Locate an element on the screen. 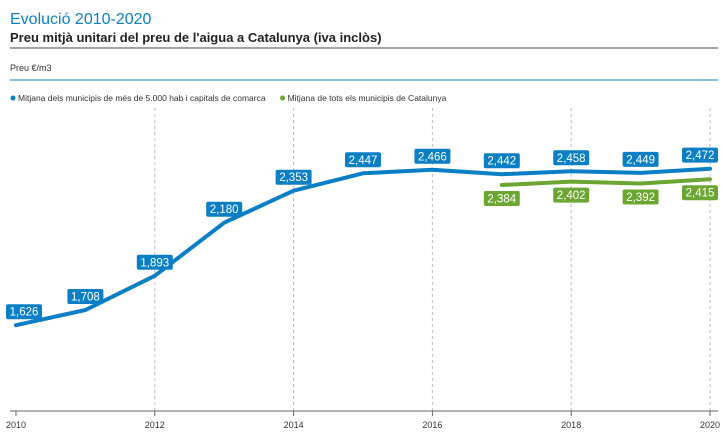 The width and height of the screenshot is (724, 440). data-label: 2,442 is located at coordinates (501, 162).